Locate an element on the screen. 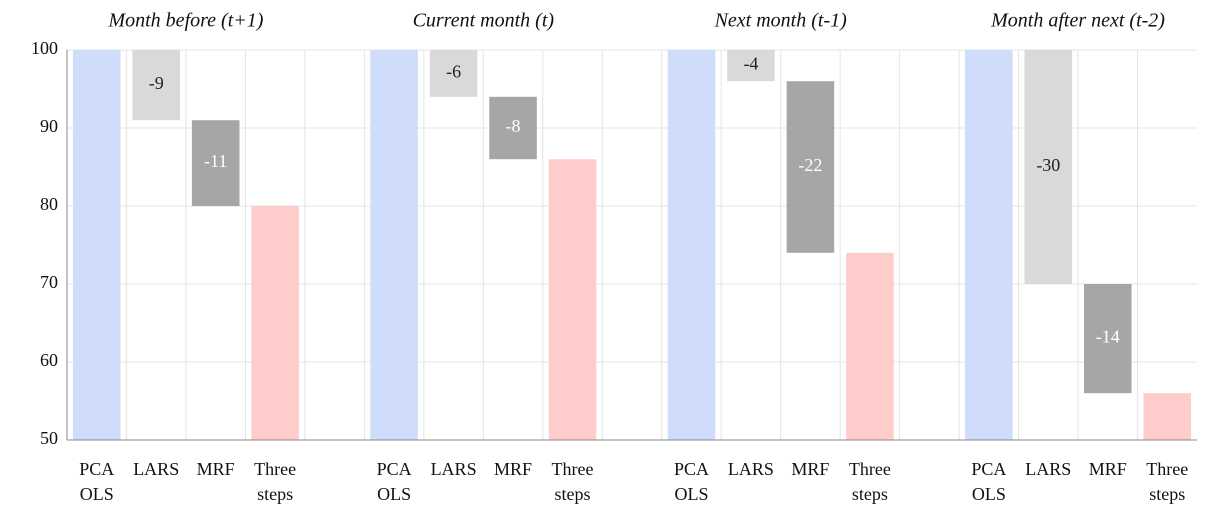 The image size is (1205, 519). y-tick-label: 80 is located at coordinates (49, 204).